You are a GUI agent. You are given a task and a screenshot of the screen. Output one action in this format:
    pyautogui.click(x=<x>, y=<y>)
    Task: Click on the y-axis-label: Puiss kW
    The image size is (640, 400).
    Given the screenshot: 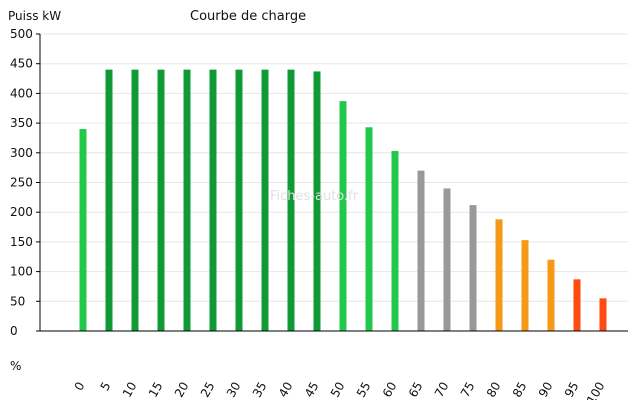 What is the action you would take?
    pyautogui.click(x=34, y=16)
    